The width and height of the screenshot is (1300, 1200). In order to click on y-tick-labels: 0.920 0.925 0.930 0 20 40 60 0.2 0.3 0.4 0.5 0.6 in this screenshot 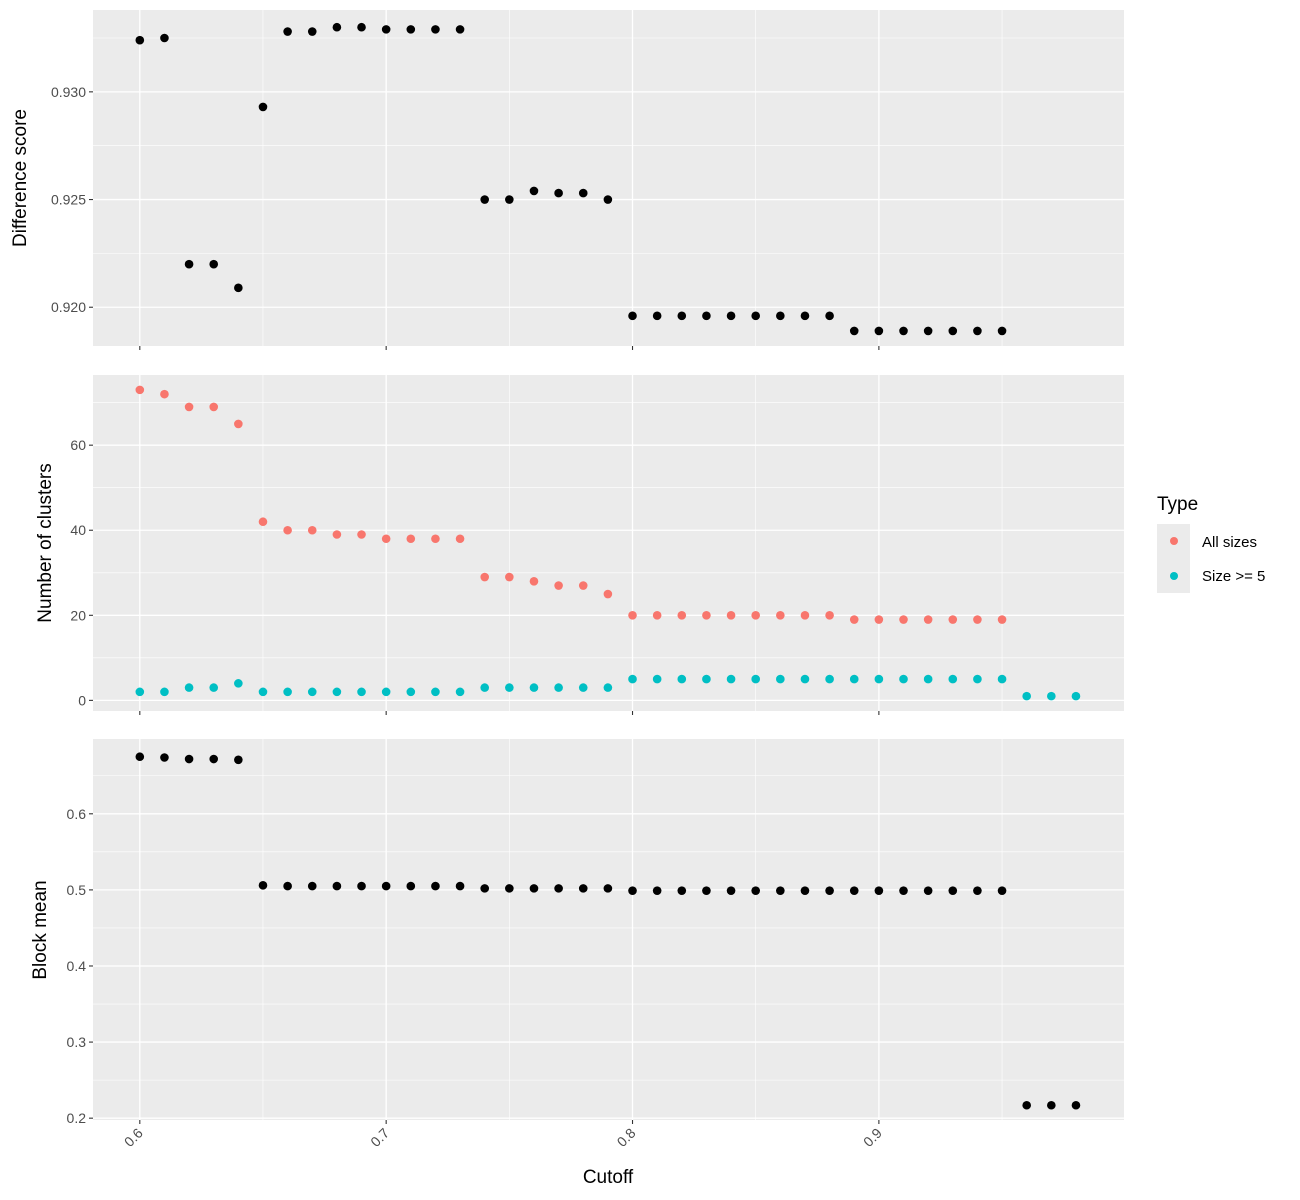, I will do `click(68, 605)`.